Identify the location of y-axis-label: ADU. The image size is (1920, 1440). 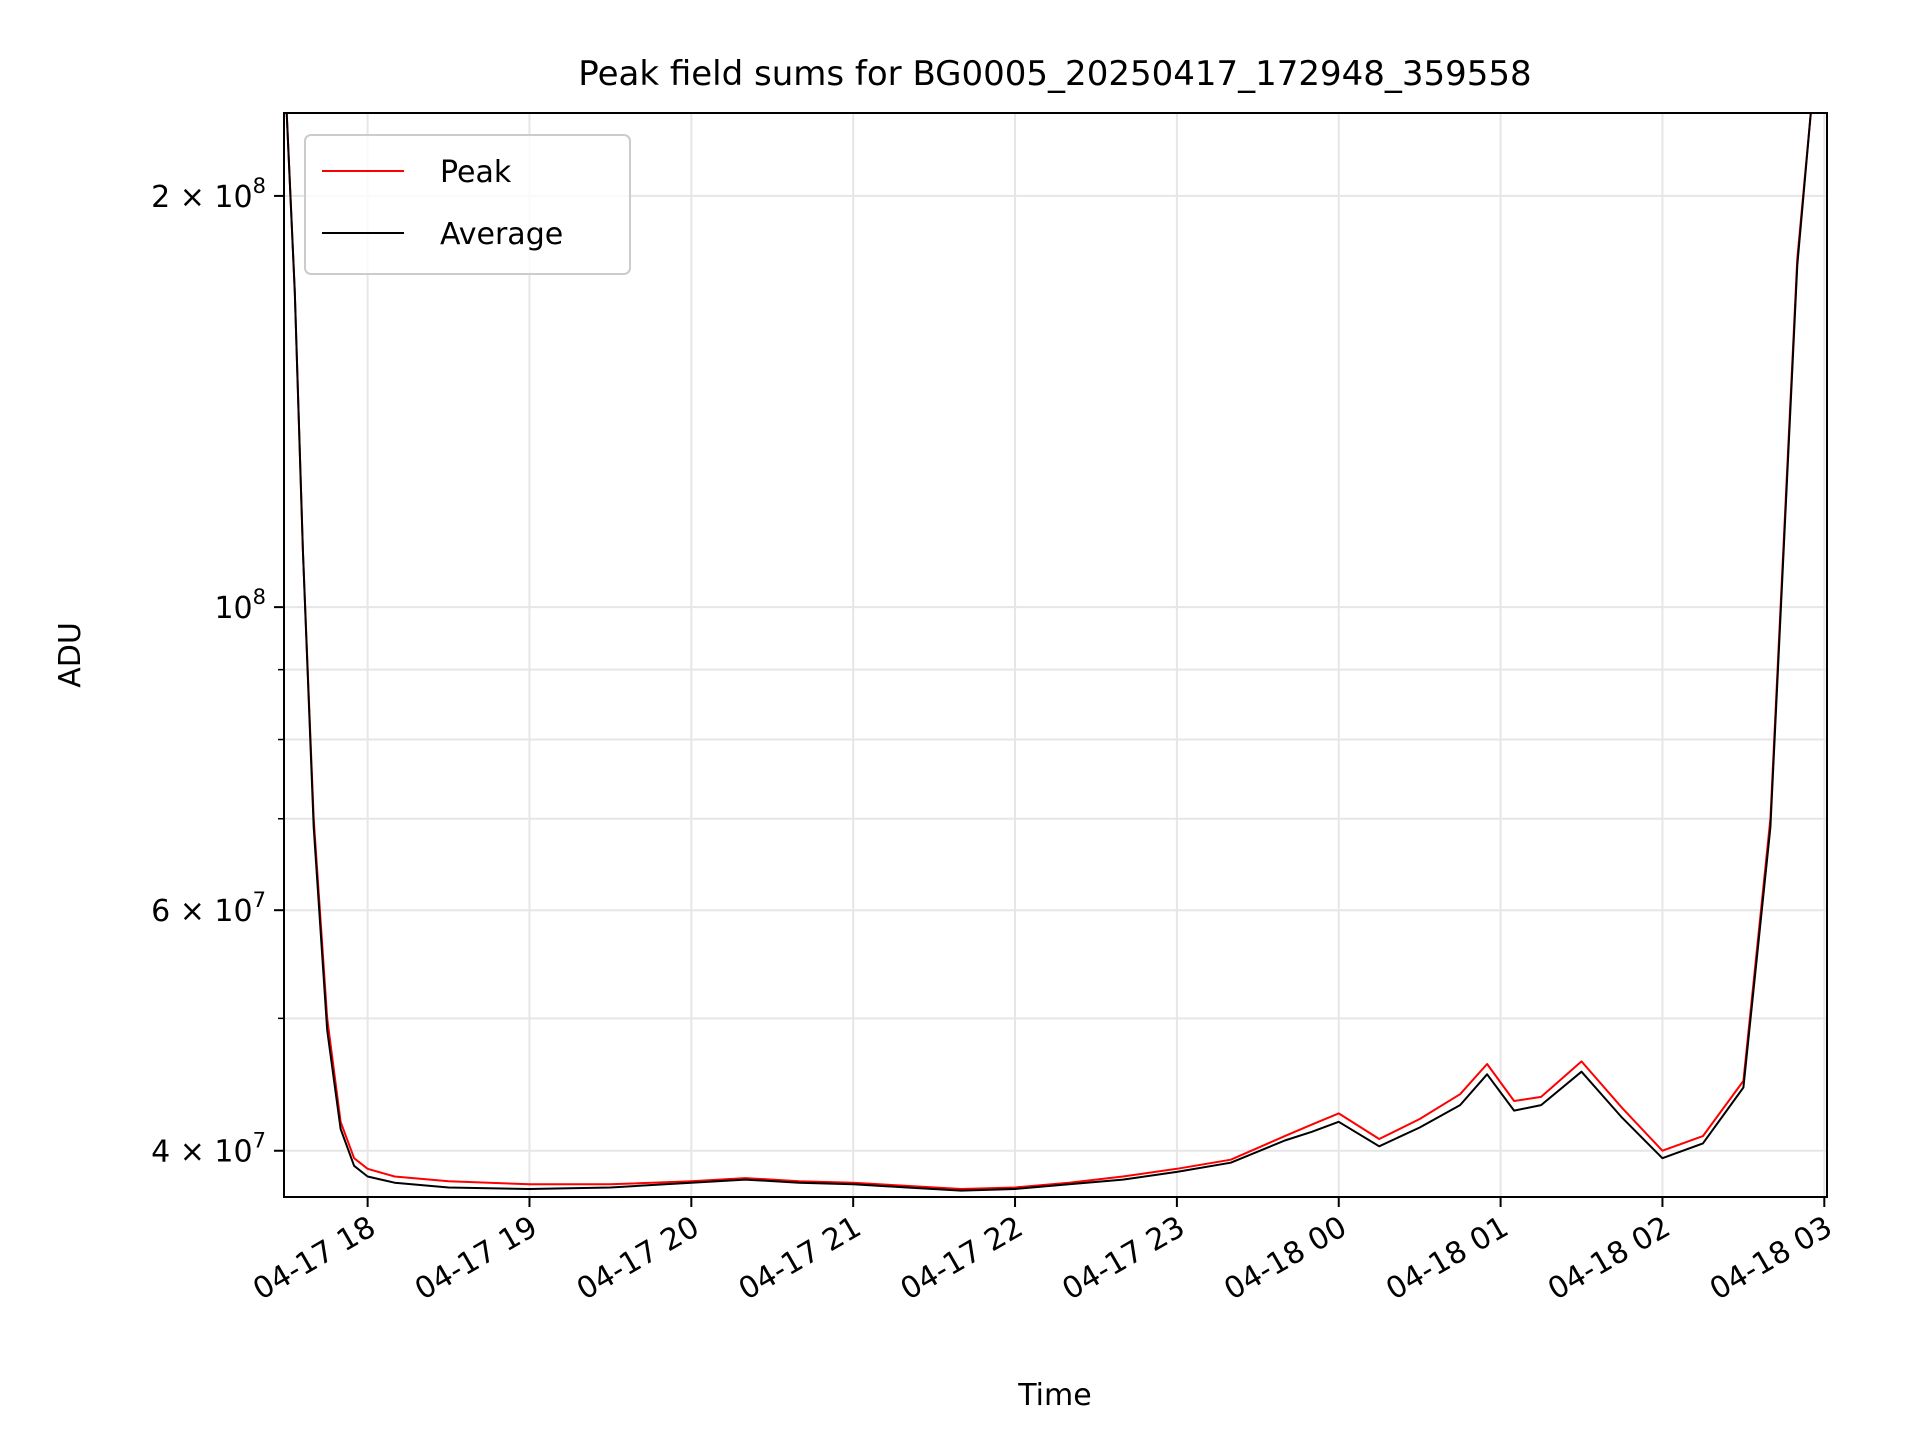
(70, 655).